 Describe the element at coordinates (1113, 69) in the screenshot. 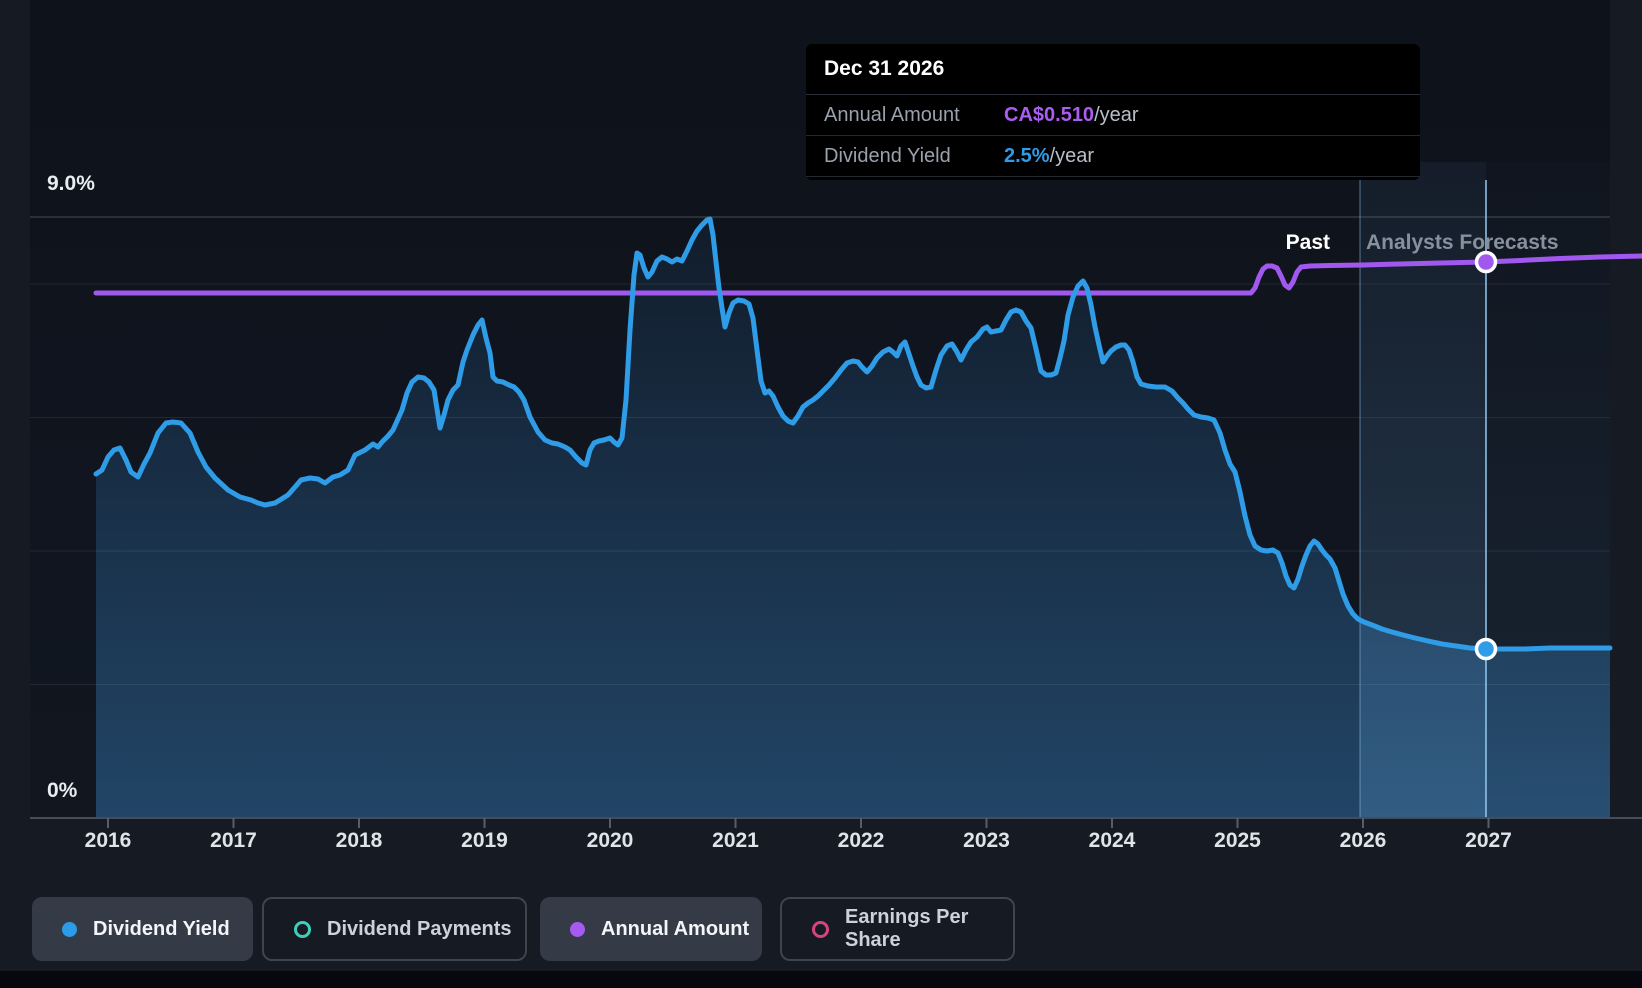

I see `tooltip-date: Dec 31 2026` at that location.